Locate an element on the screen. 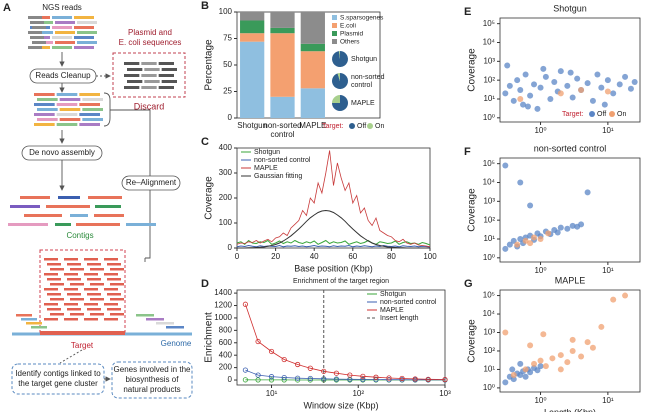  x-tick-label: 60 is located at coordinates (352, 256).